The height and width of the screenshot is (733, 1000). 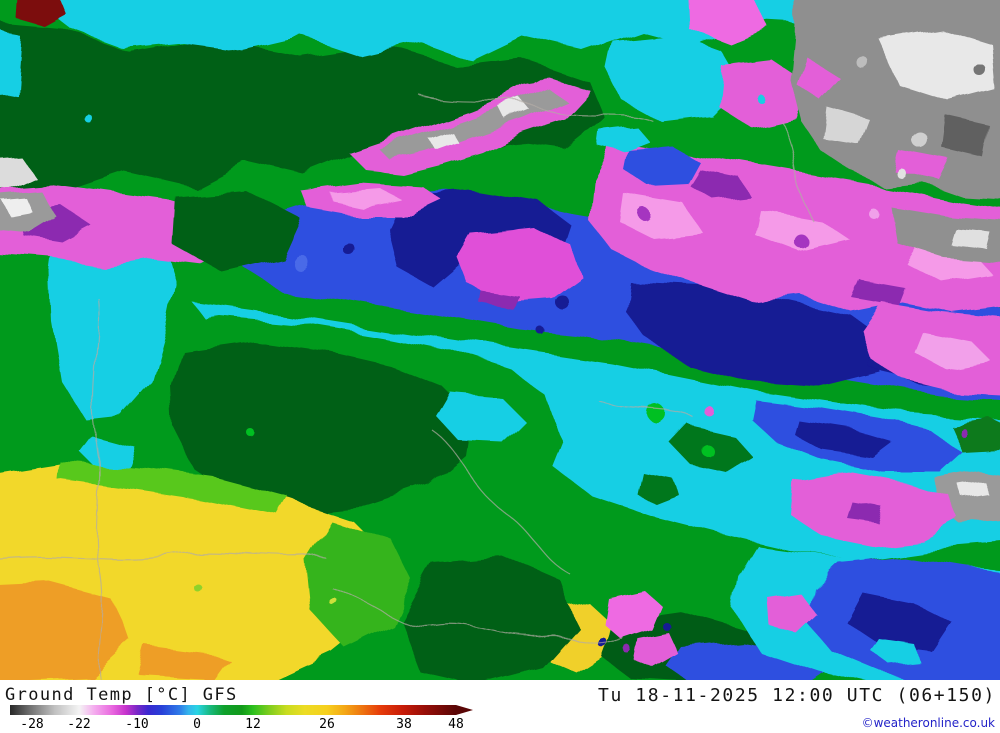 I want to click on copyright-watermark: ©weatheronline.co.uk, so click(x=928, y=723).